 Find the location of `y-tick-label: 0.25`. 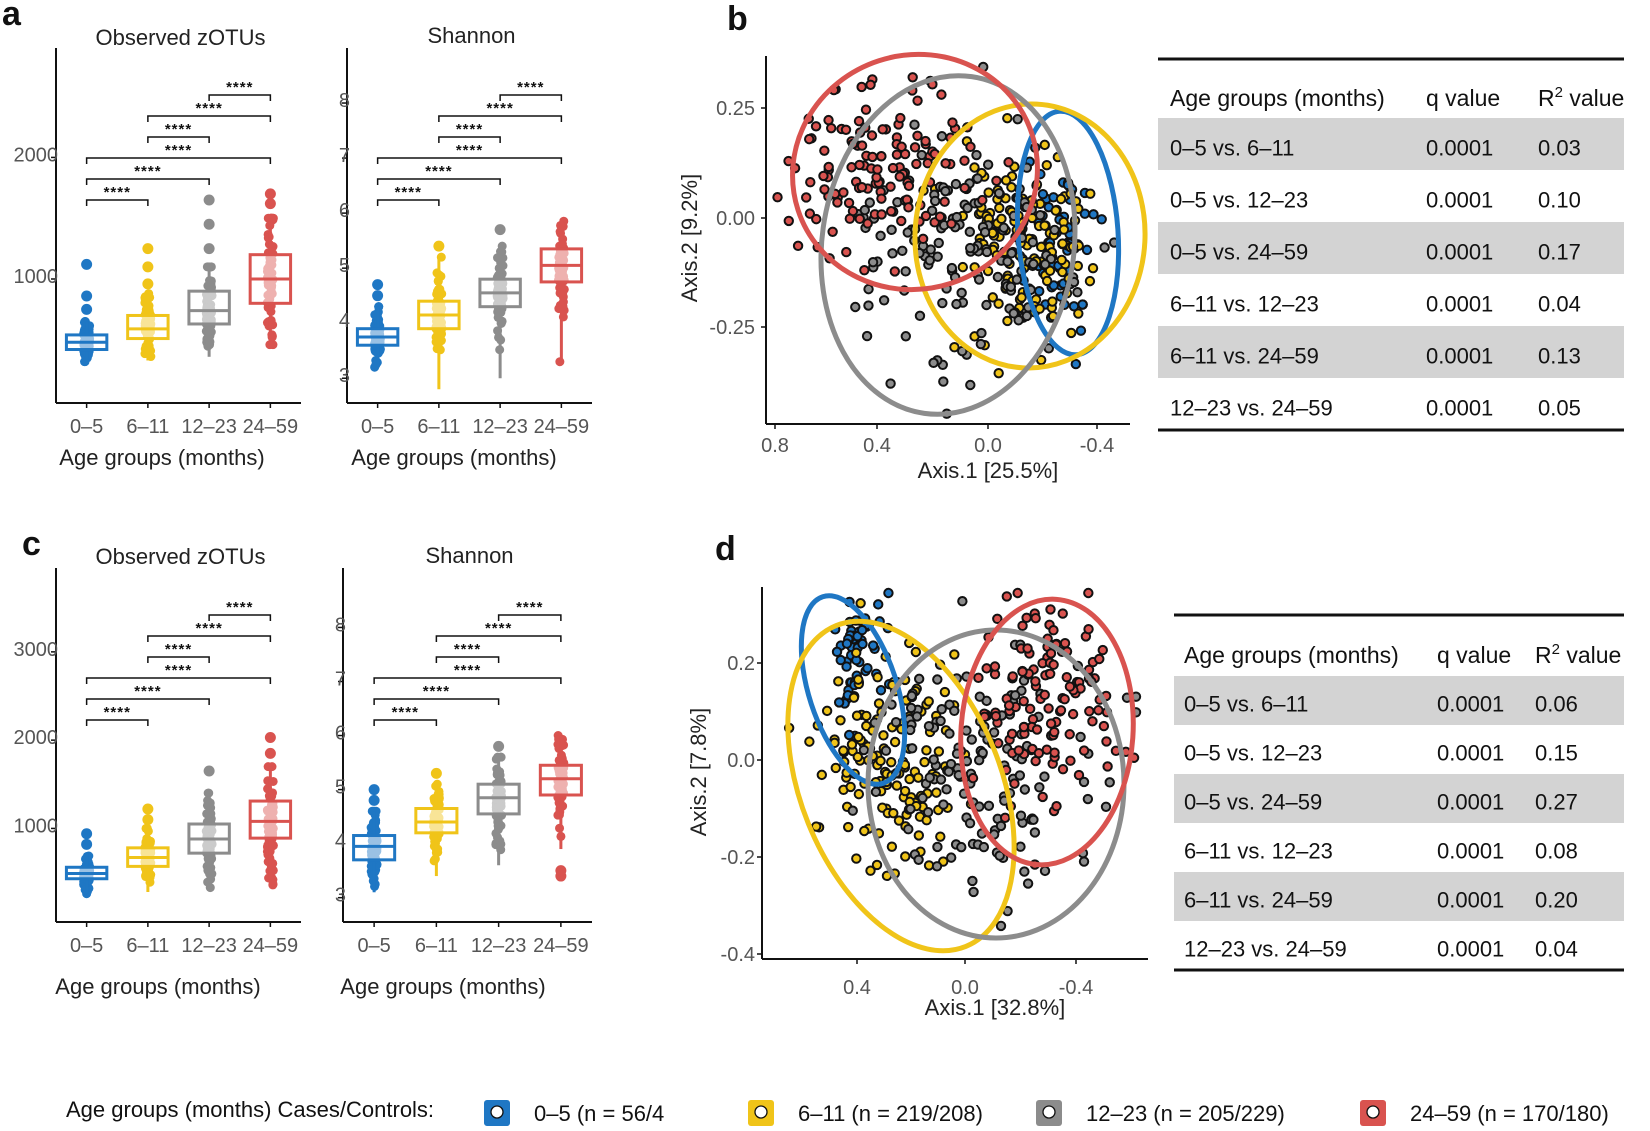

y-tick-label: 0.25 is located at coordinates (735, 109).